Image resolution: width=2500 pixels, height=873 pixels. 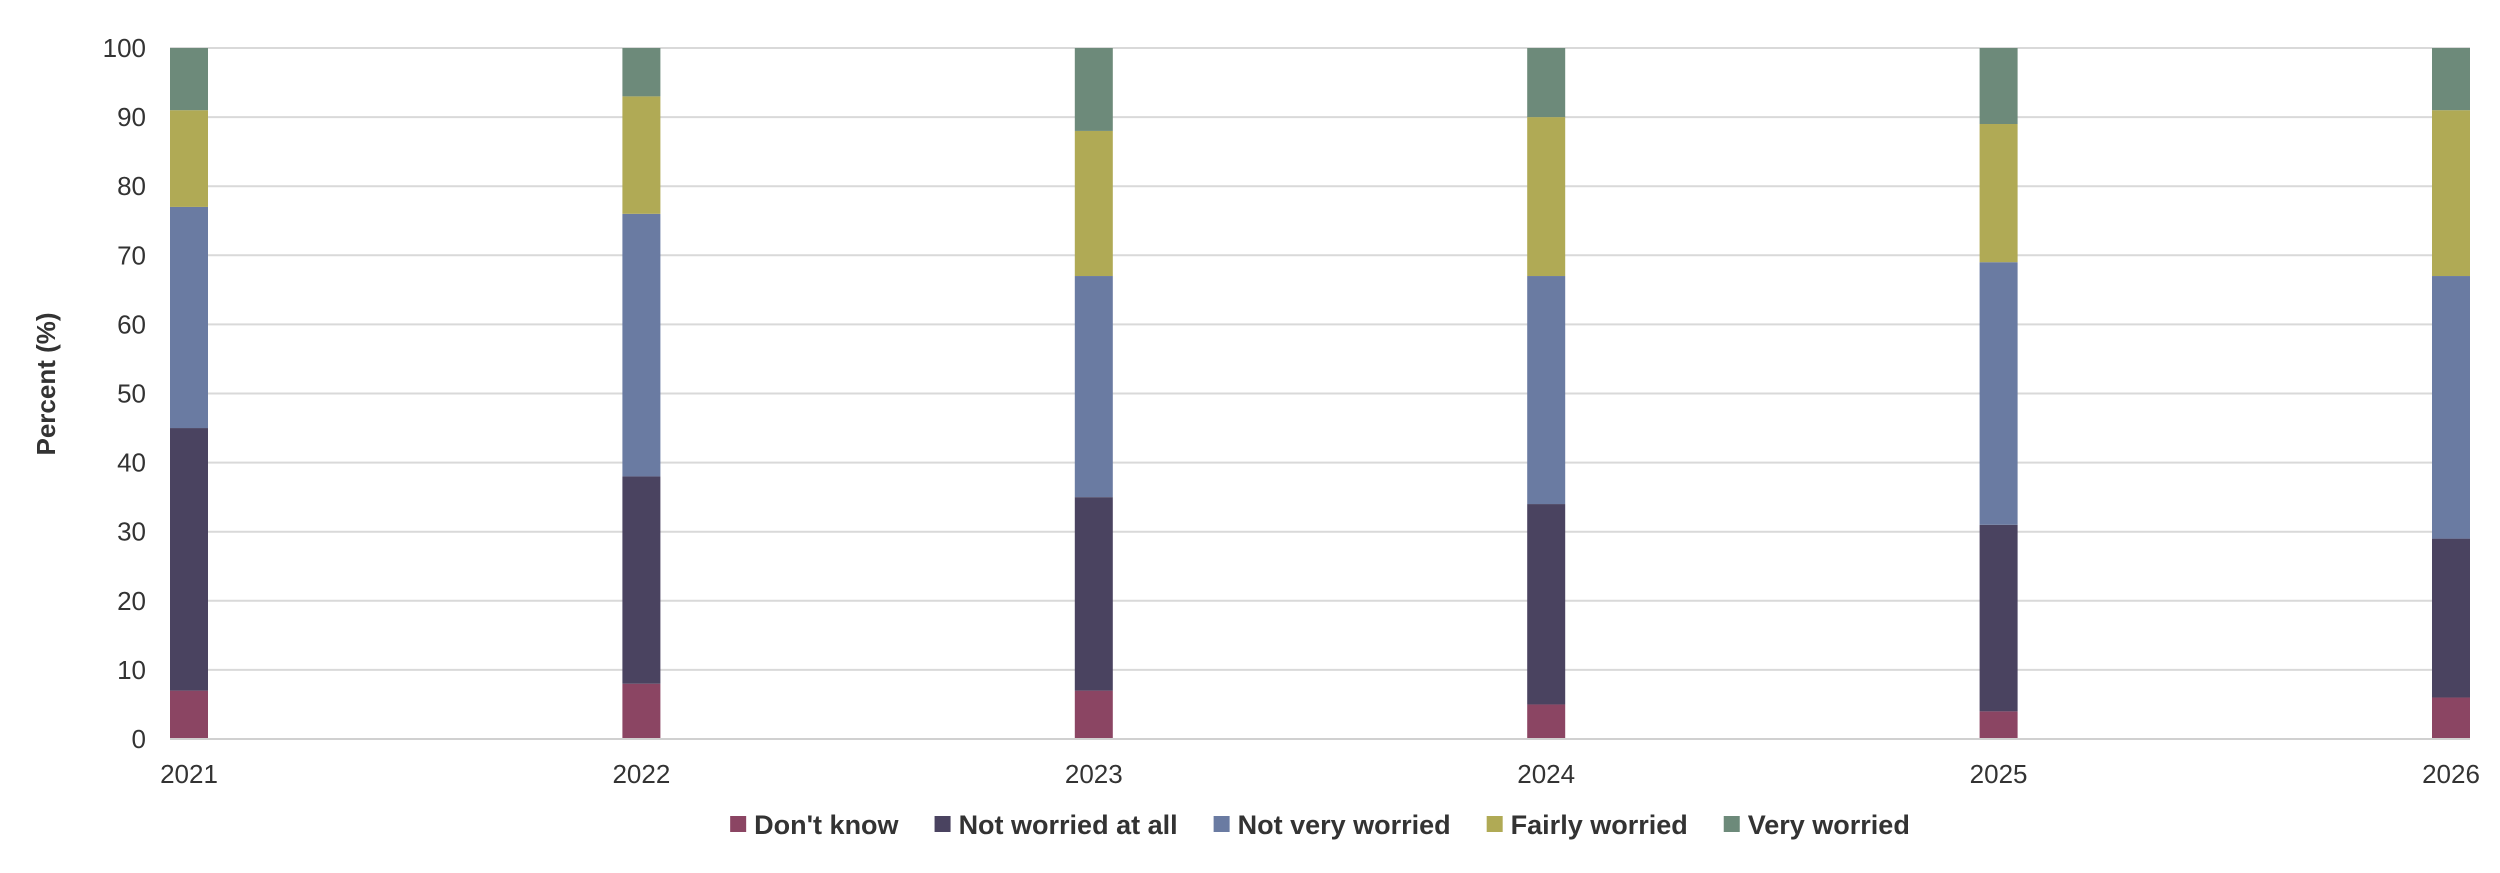 I want to click on legend-label: Fairly worried, so click(x=1599, y=825).